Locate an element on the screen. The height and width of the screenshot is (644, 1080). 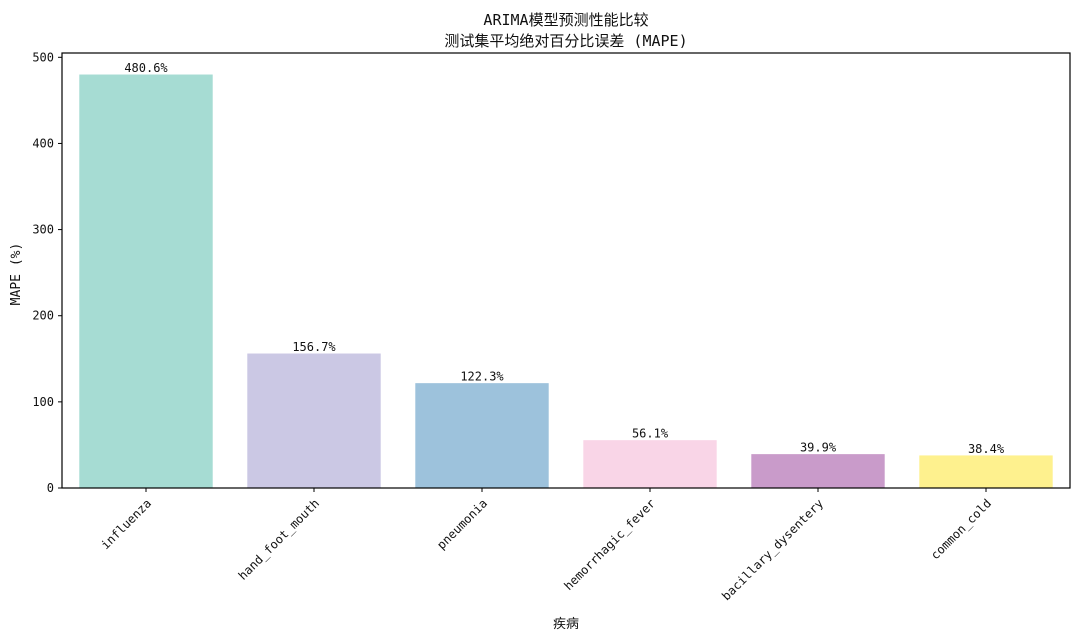
x-tick-label-influenza: influenza is located at coordinates (126, 524).